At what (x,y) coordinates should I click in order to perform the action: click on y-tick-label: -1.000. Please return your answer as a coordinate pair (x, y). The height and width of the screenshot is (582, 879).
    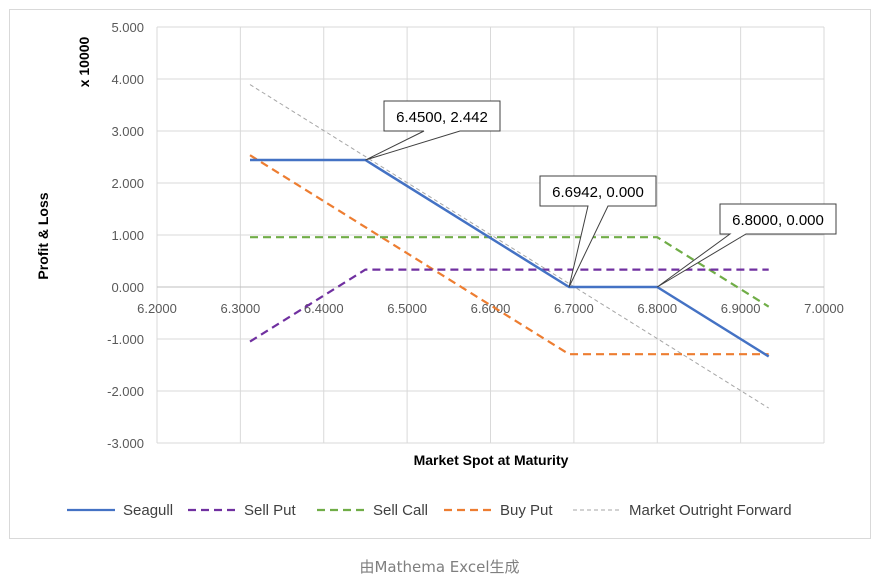
    Looking at the image, I should click on (125, 339).